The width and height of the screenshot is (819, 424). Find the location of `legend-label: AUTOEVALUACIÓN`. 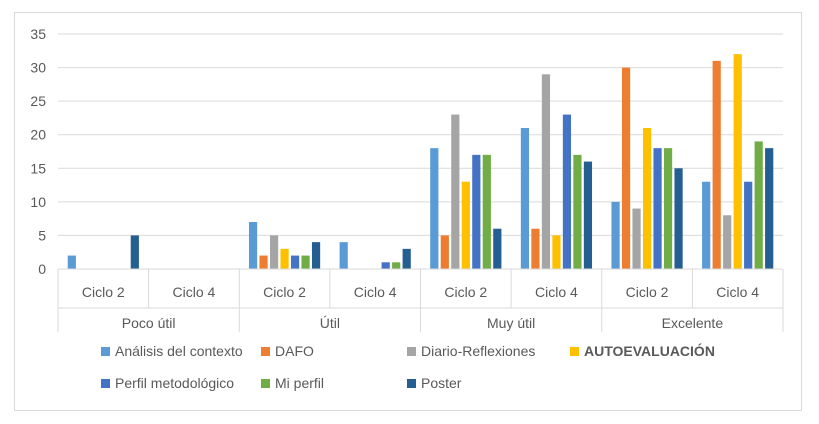

legend-label: AUTOEVALUACIÓN is located at coordinates (649, 350).